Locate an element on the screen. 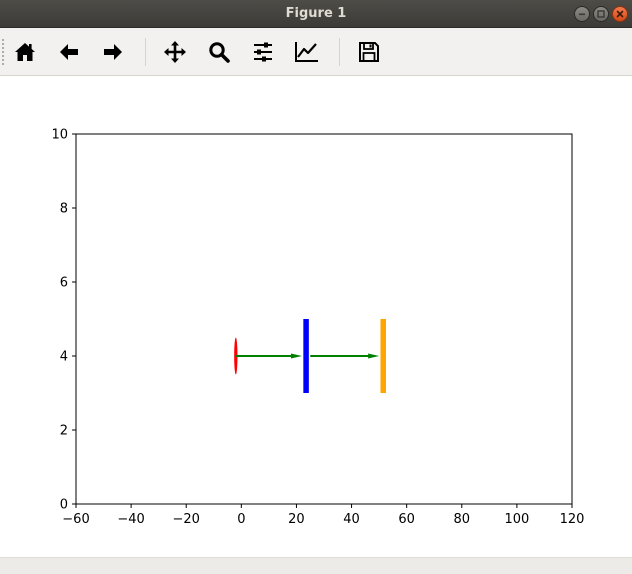 The height and width of the screenshot is (574, 632). pan-button is located at coordinates (175, 52).